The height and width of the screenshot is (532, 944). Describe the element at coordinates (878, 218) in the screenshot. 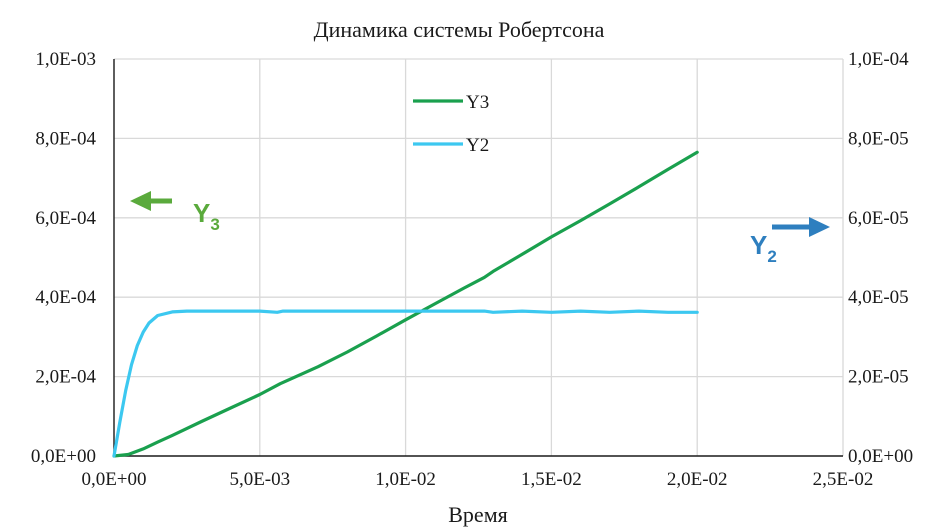

I see `y-tick-label-right: 6,0E-05` at that location.